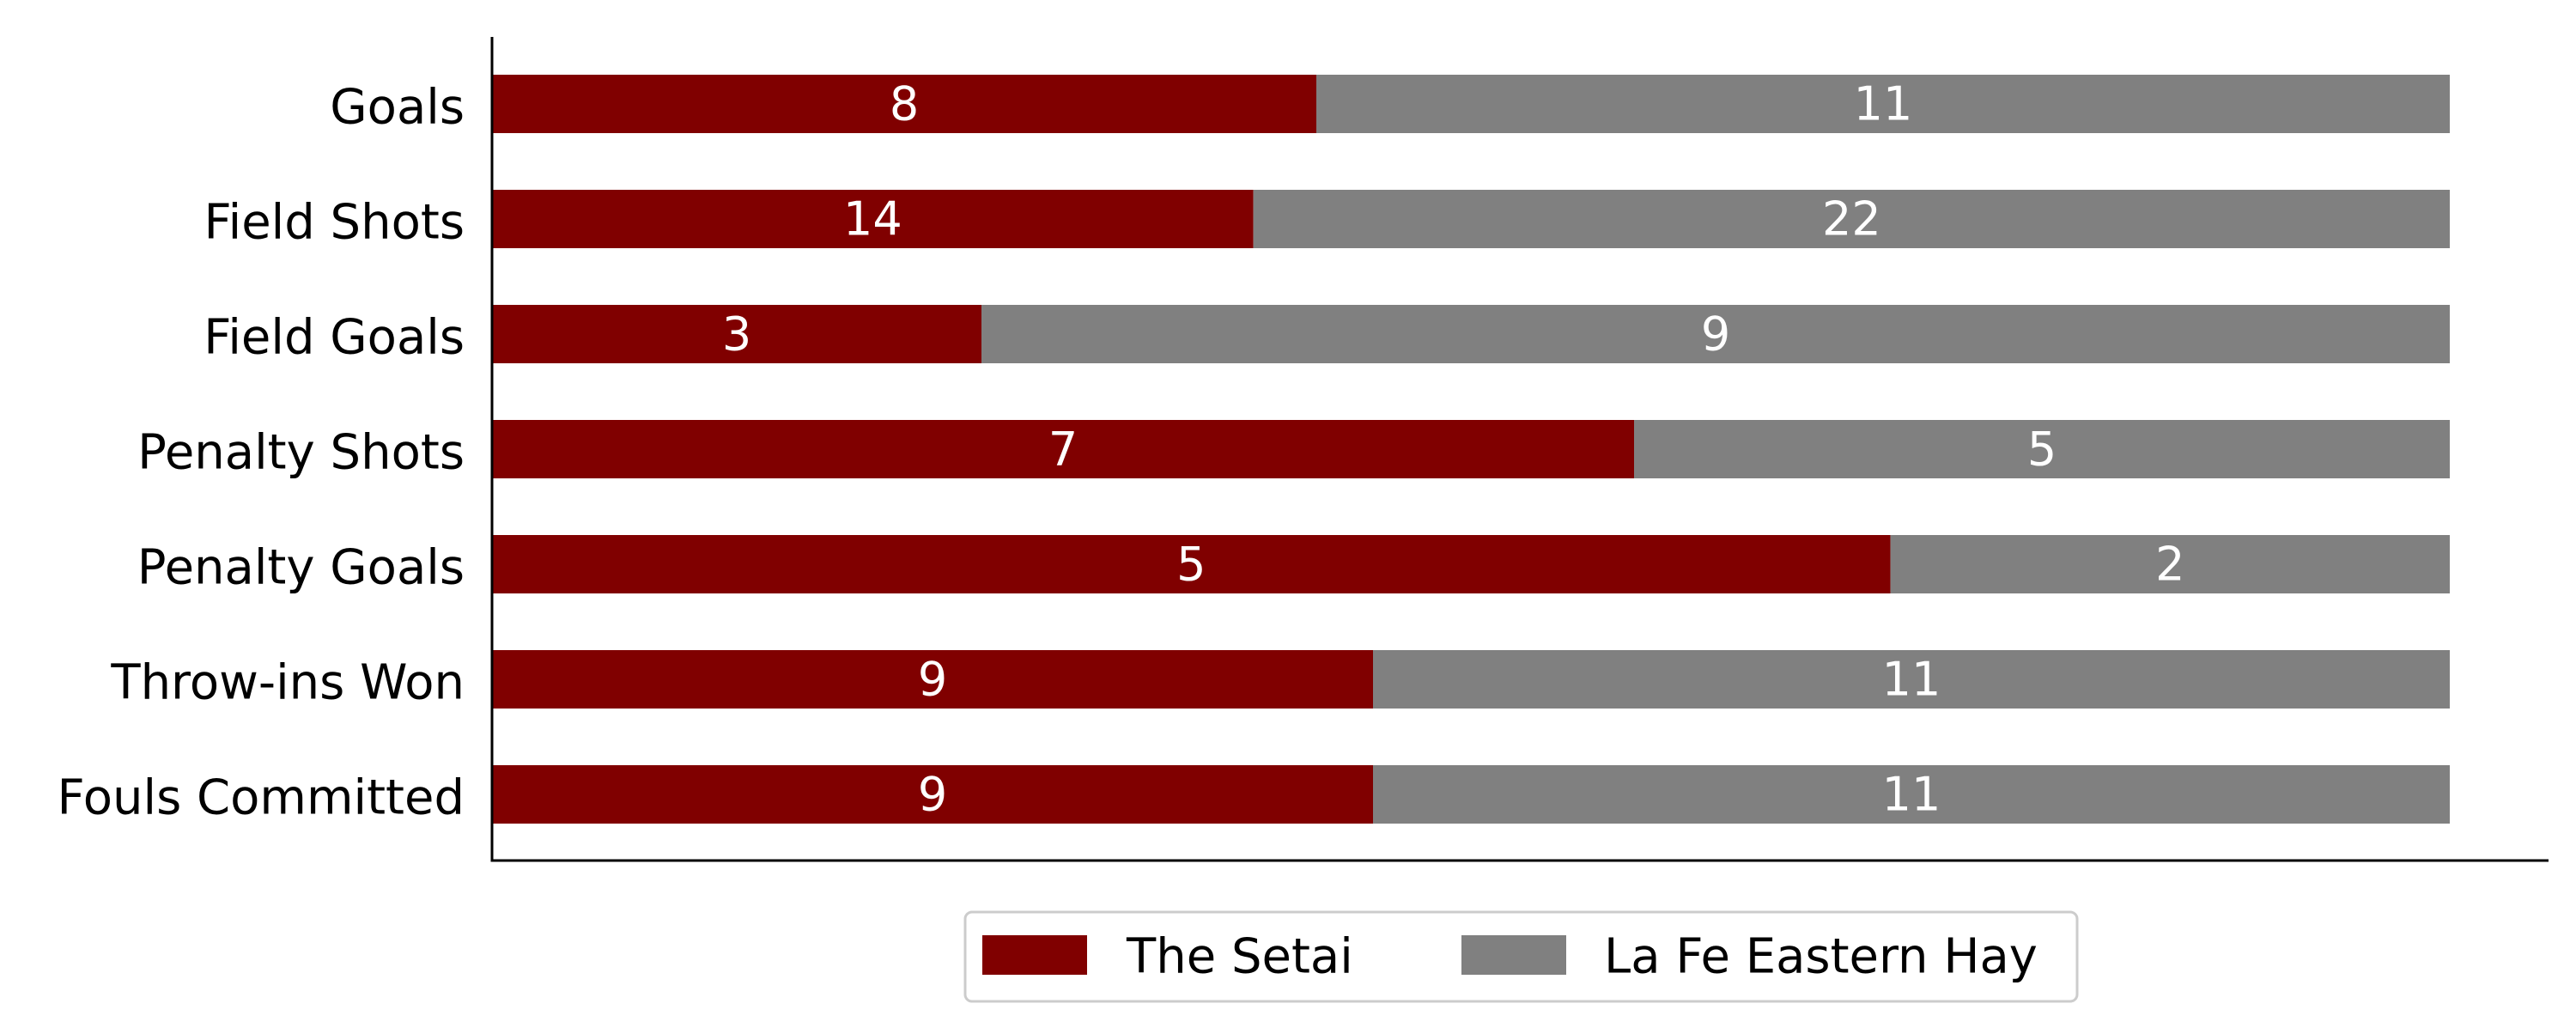 This screenshot has height=1034, width=2576. I want to click on data-label-the-setai-6: 9, so click(932, 795).